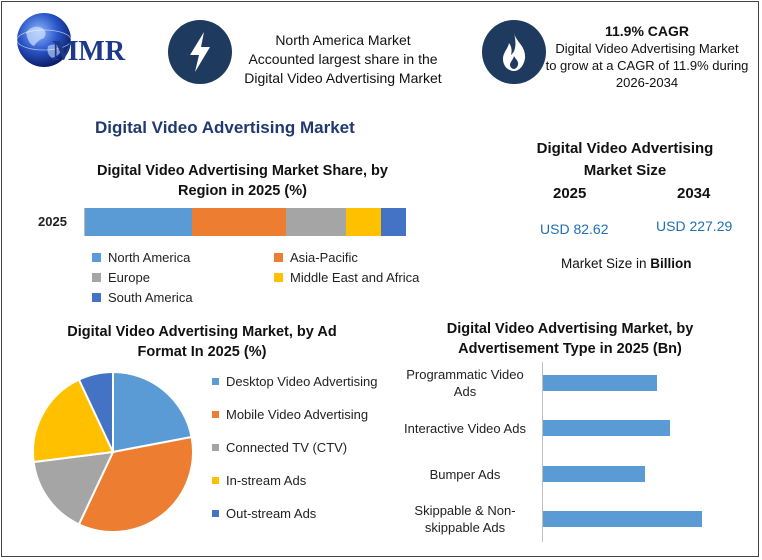 The height and width of the screenshot is (560, 762). I want to click on pie-slice-connected-tv-ctv-, so click(73, 488).